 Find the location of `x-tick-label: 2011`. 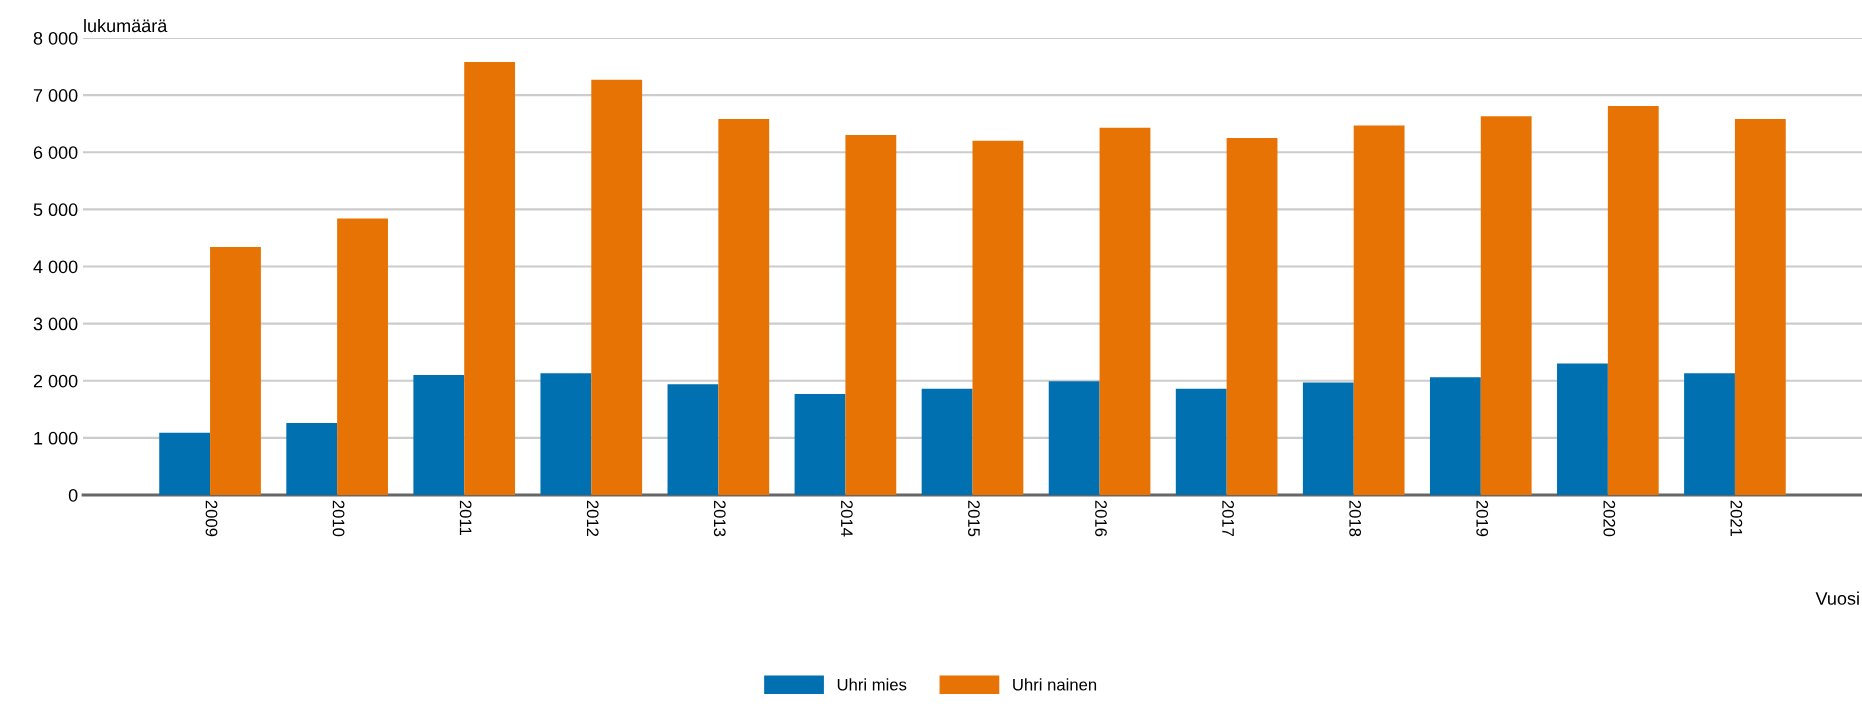

x-tick-label: 2011 is located at coordinates (465, 517).